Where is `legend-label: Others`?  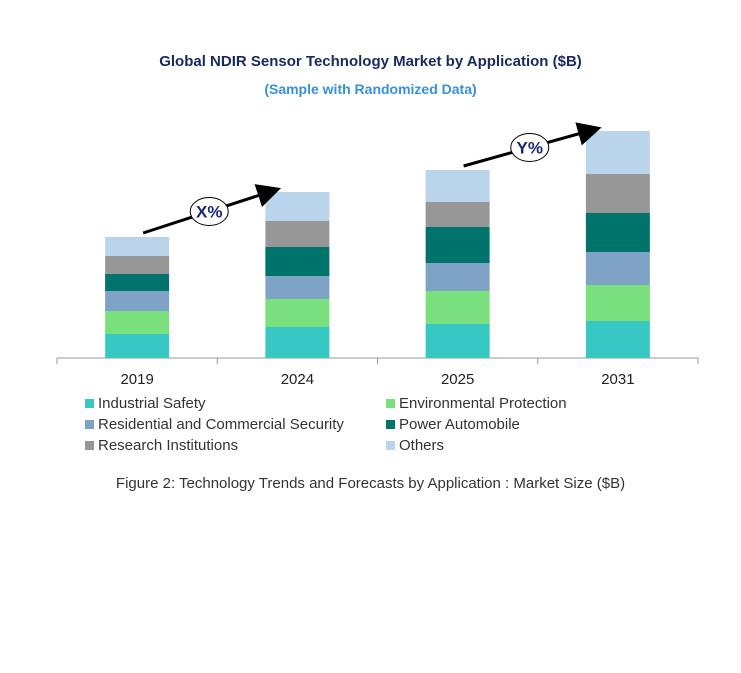 legend-label: Others is located at coordinates (422, 445).